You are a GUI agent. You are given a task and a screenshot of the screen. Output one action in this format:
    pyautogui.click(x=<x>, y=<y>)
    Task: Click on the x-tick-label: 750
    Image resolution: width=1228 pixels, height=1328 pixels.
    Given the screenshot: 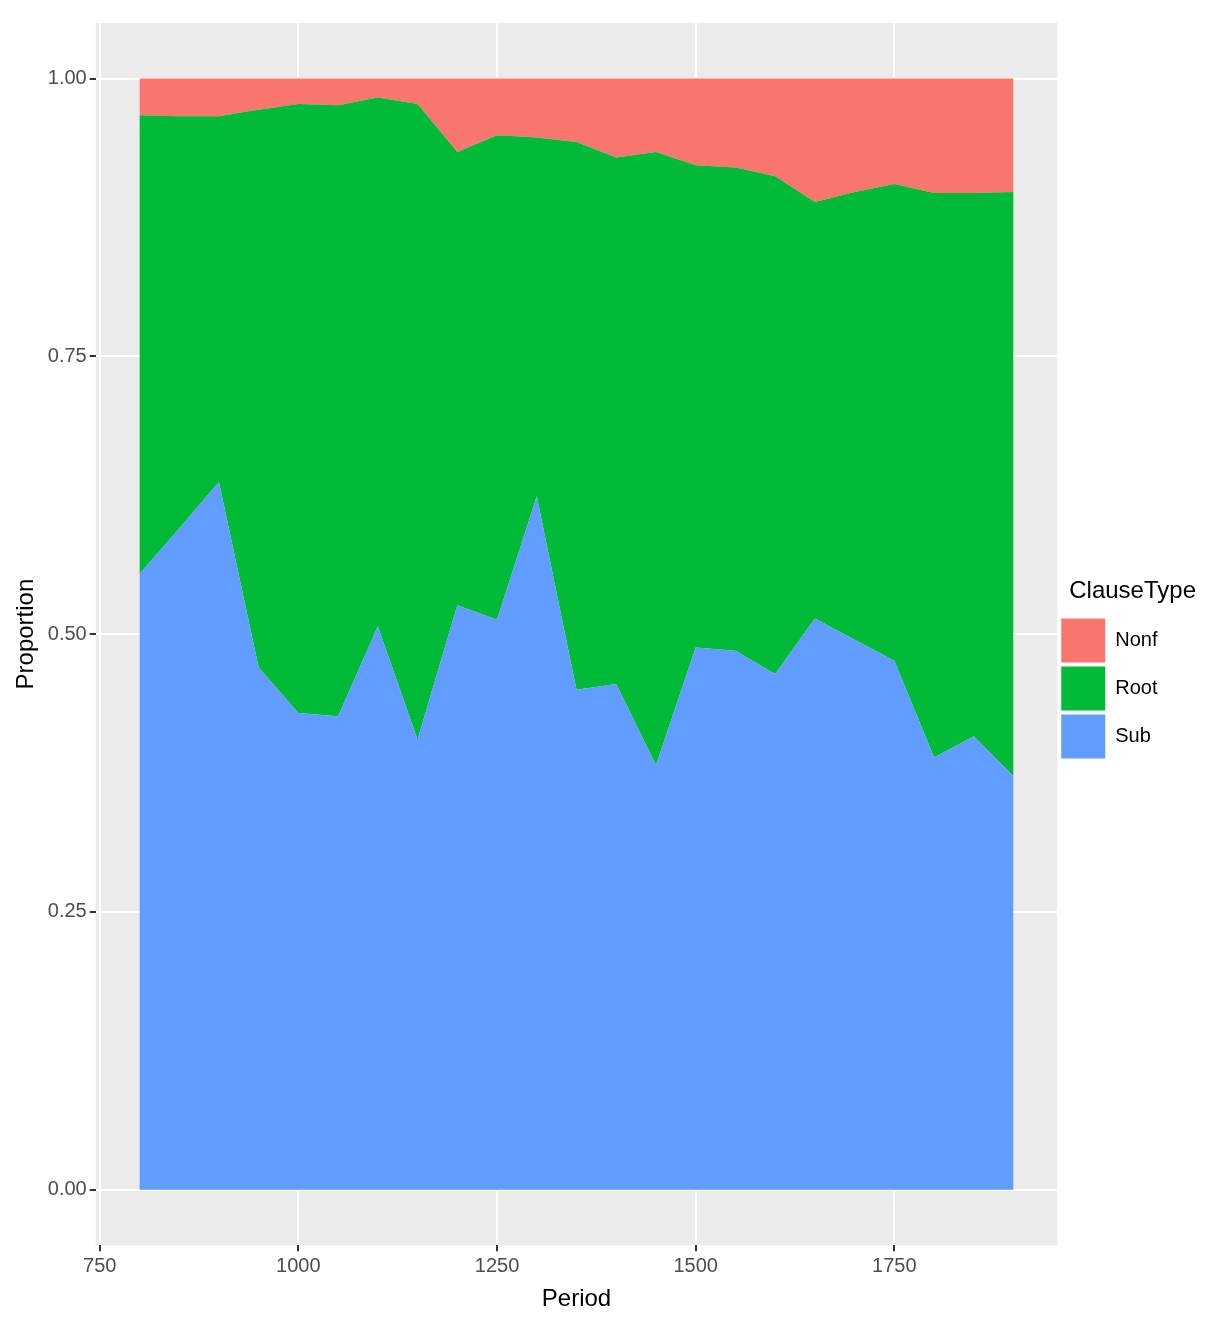 What is the action you would take?
    pyautogui.click(x=100, y=1264)
    